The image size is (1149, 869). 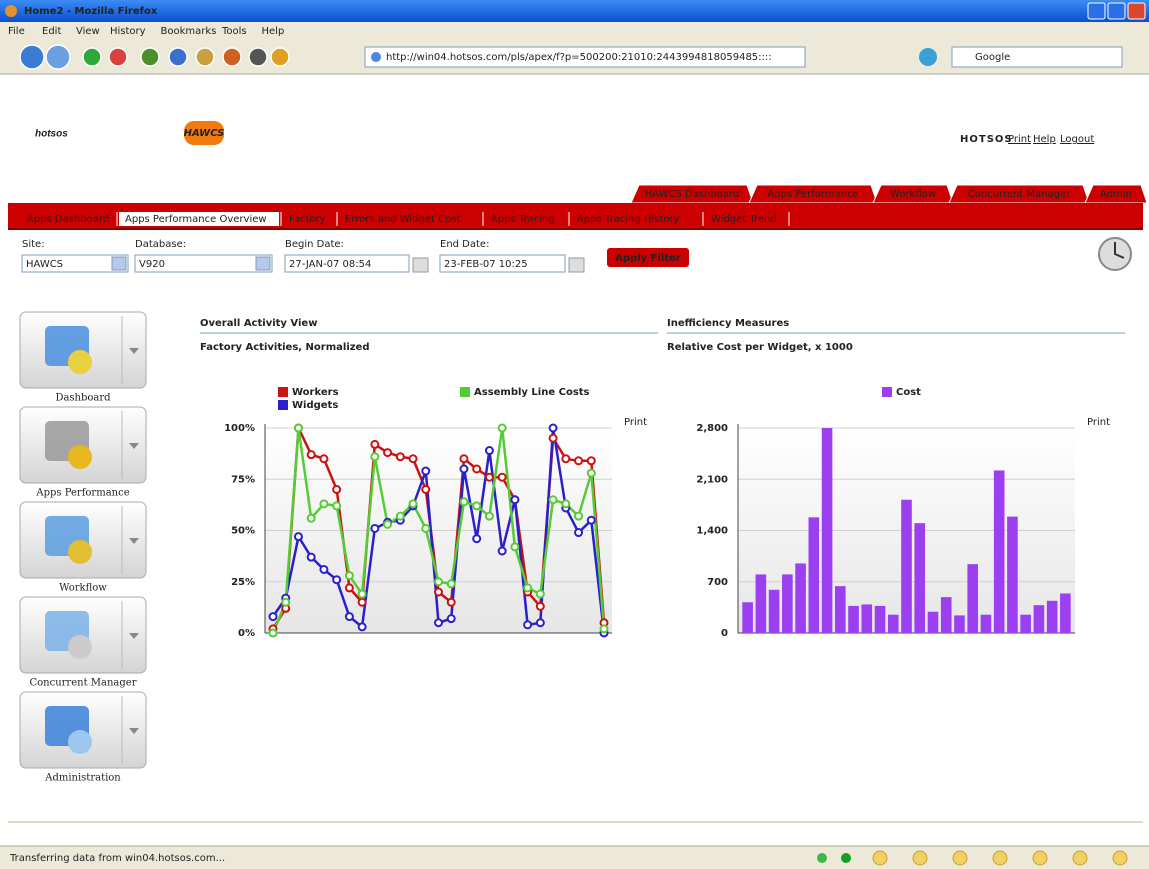 What do you see at coordinates (88, 31) in the screenshot?
I see `menu-item: View` at bounding box center [88, 31].